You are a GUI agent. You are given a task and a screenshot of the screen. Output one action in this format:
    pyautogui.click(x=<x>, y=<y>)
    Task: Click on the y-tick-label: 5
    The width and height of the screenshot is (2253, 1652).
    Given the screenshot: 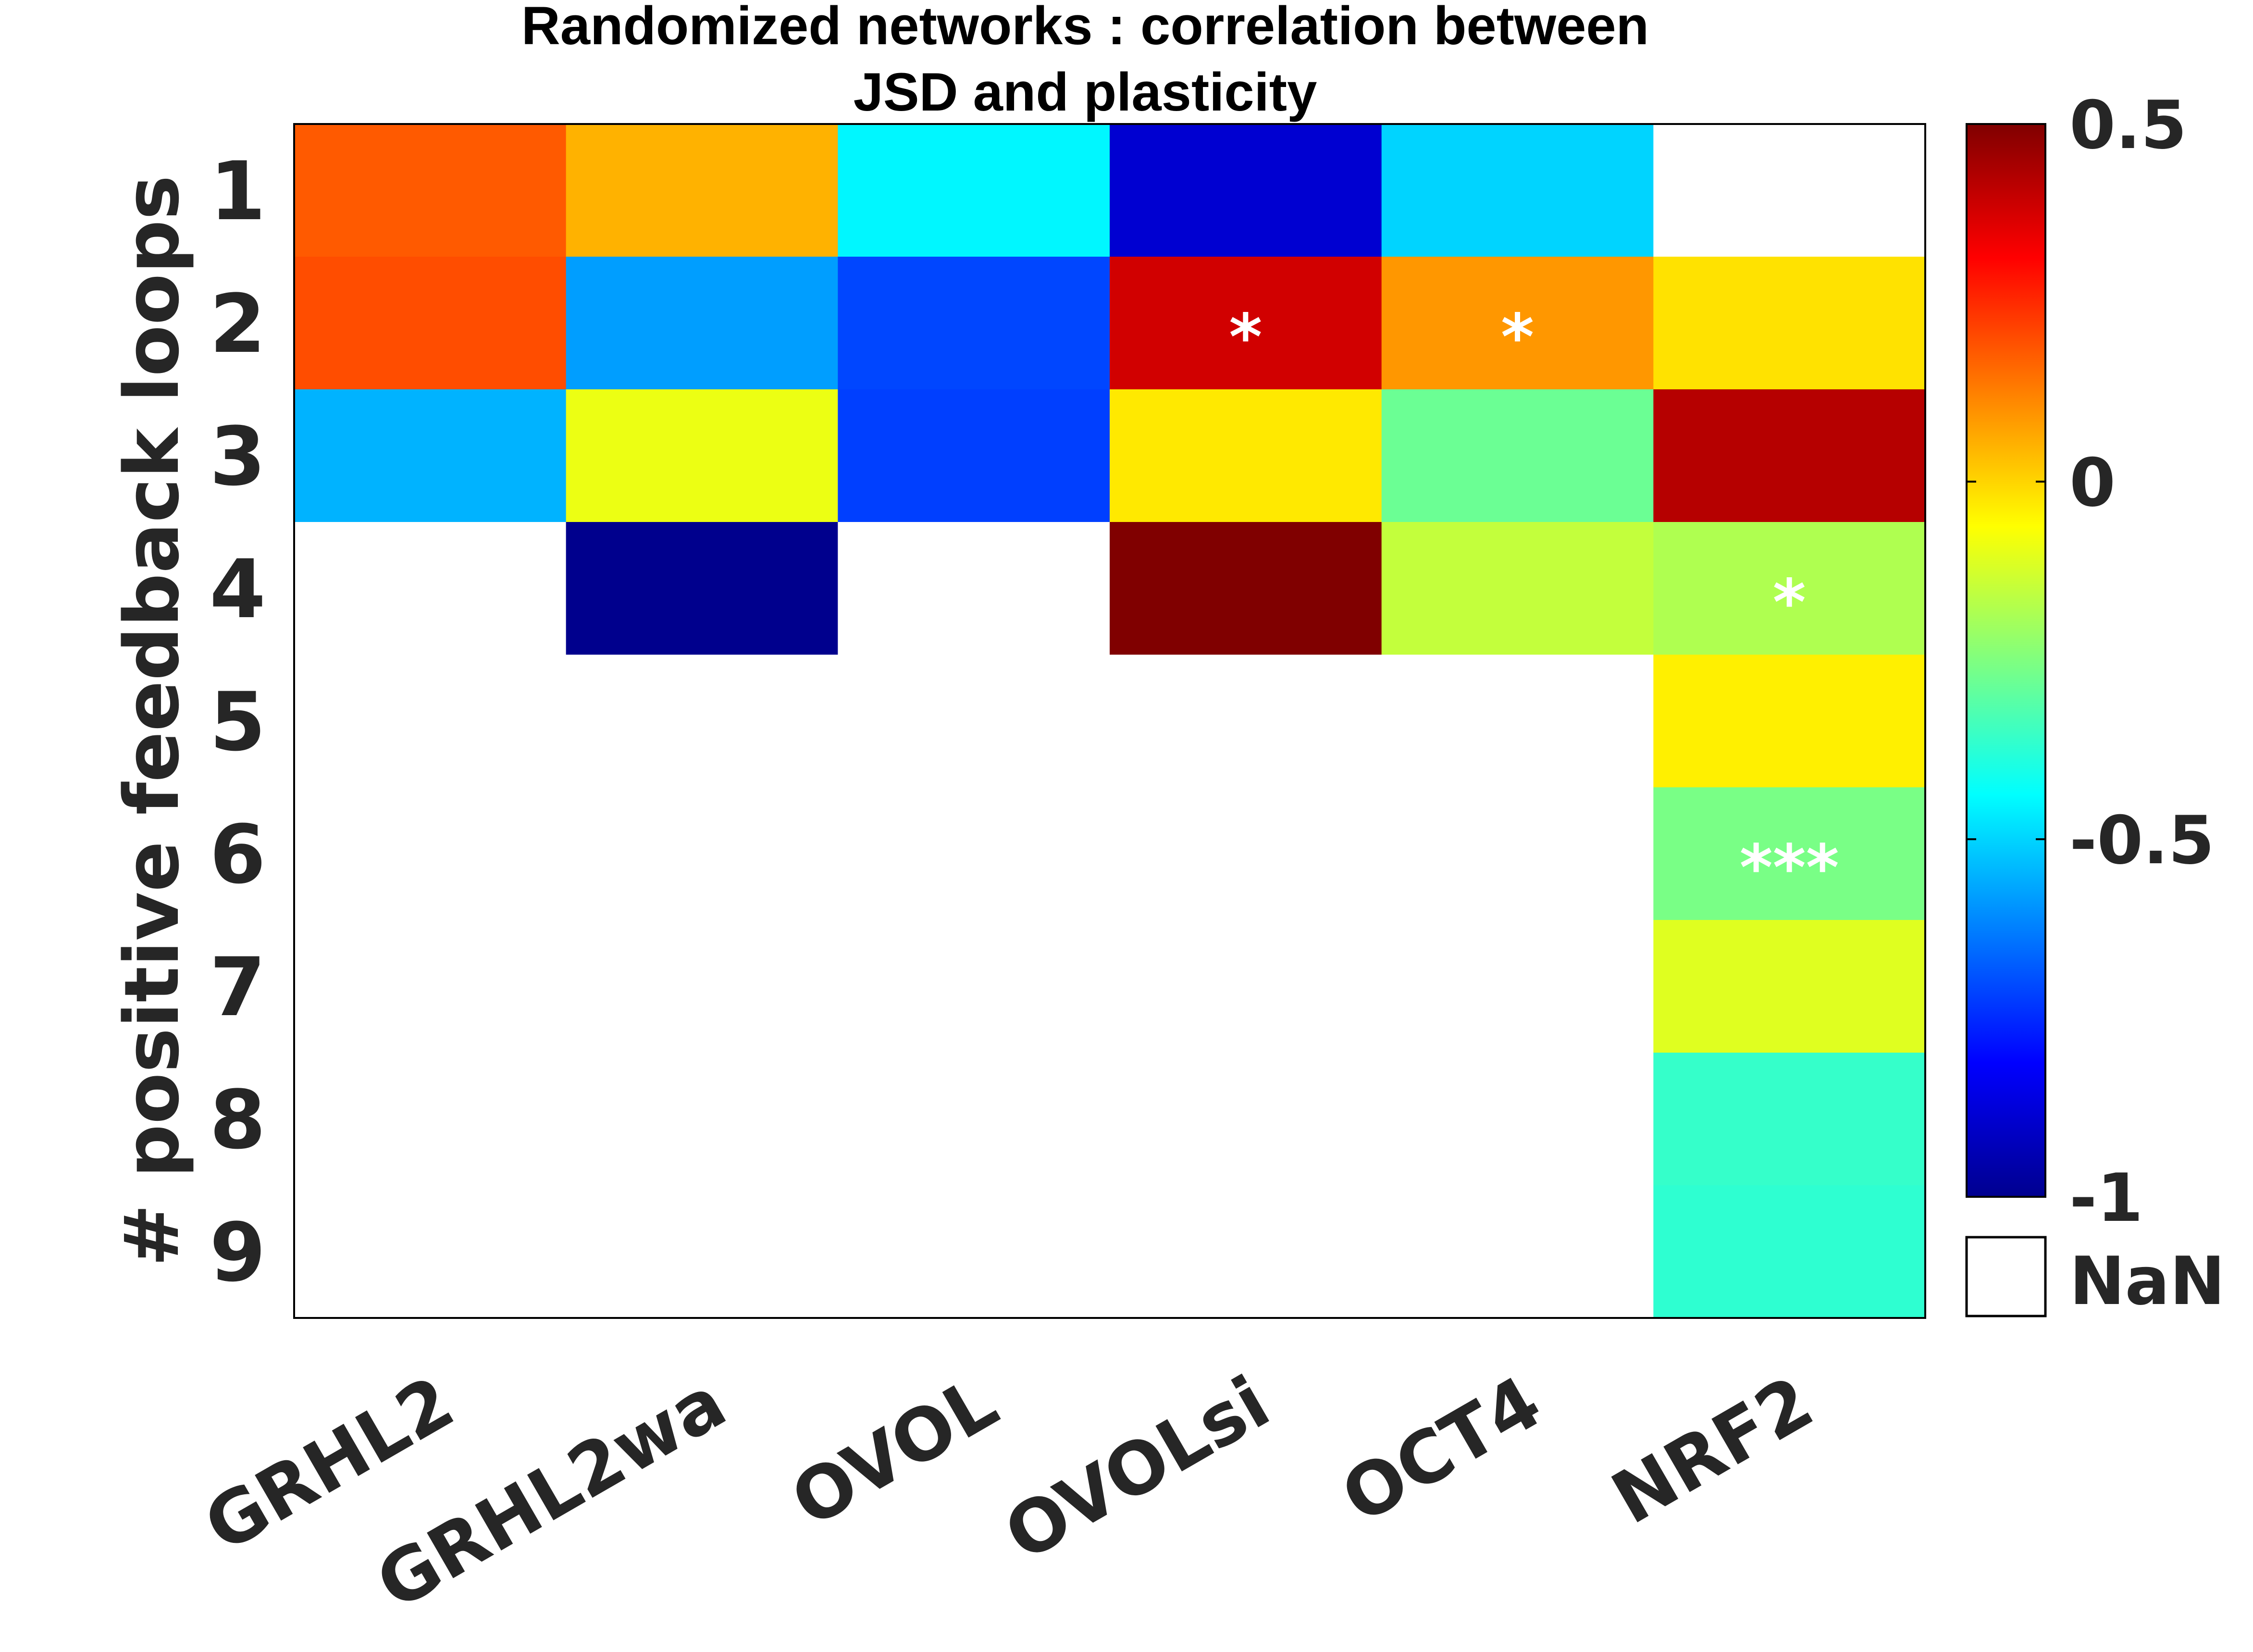 What is the action you would take?
    pyautogui.click(x=238, y=722)
    